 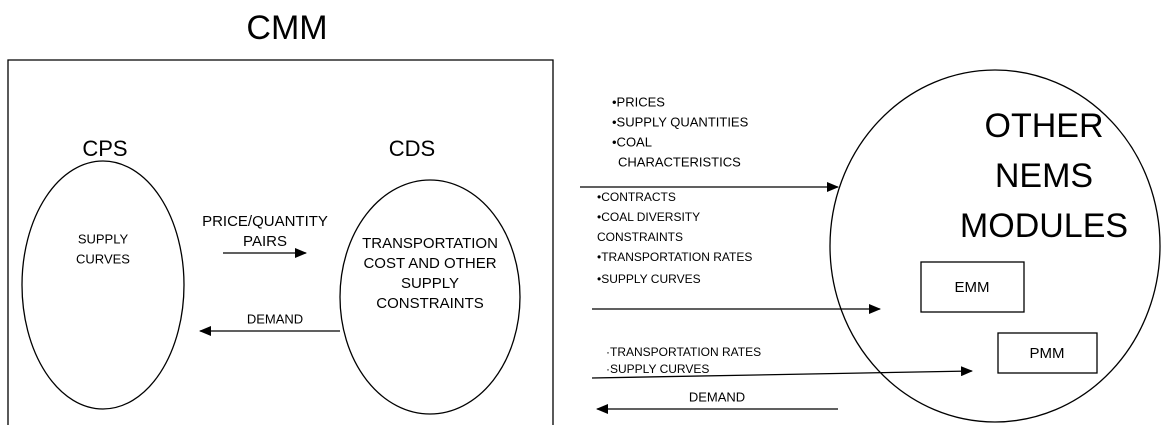 What do you see at coordinates (657, 369) in the screenshot?
I see `output-item: ·SUPPLY CURVES` at bounding box center [657, 369].